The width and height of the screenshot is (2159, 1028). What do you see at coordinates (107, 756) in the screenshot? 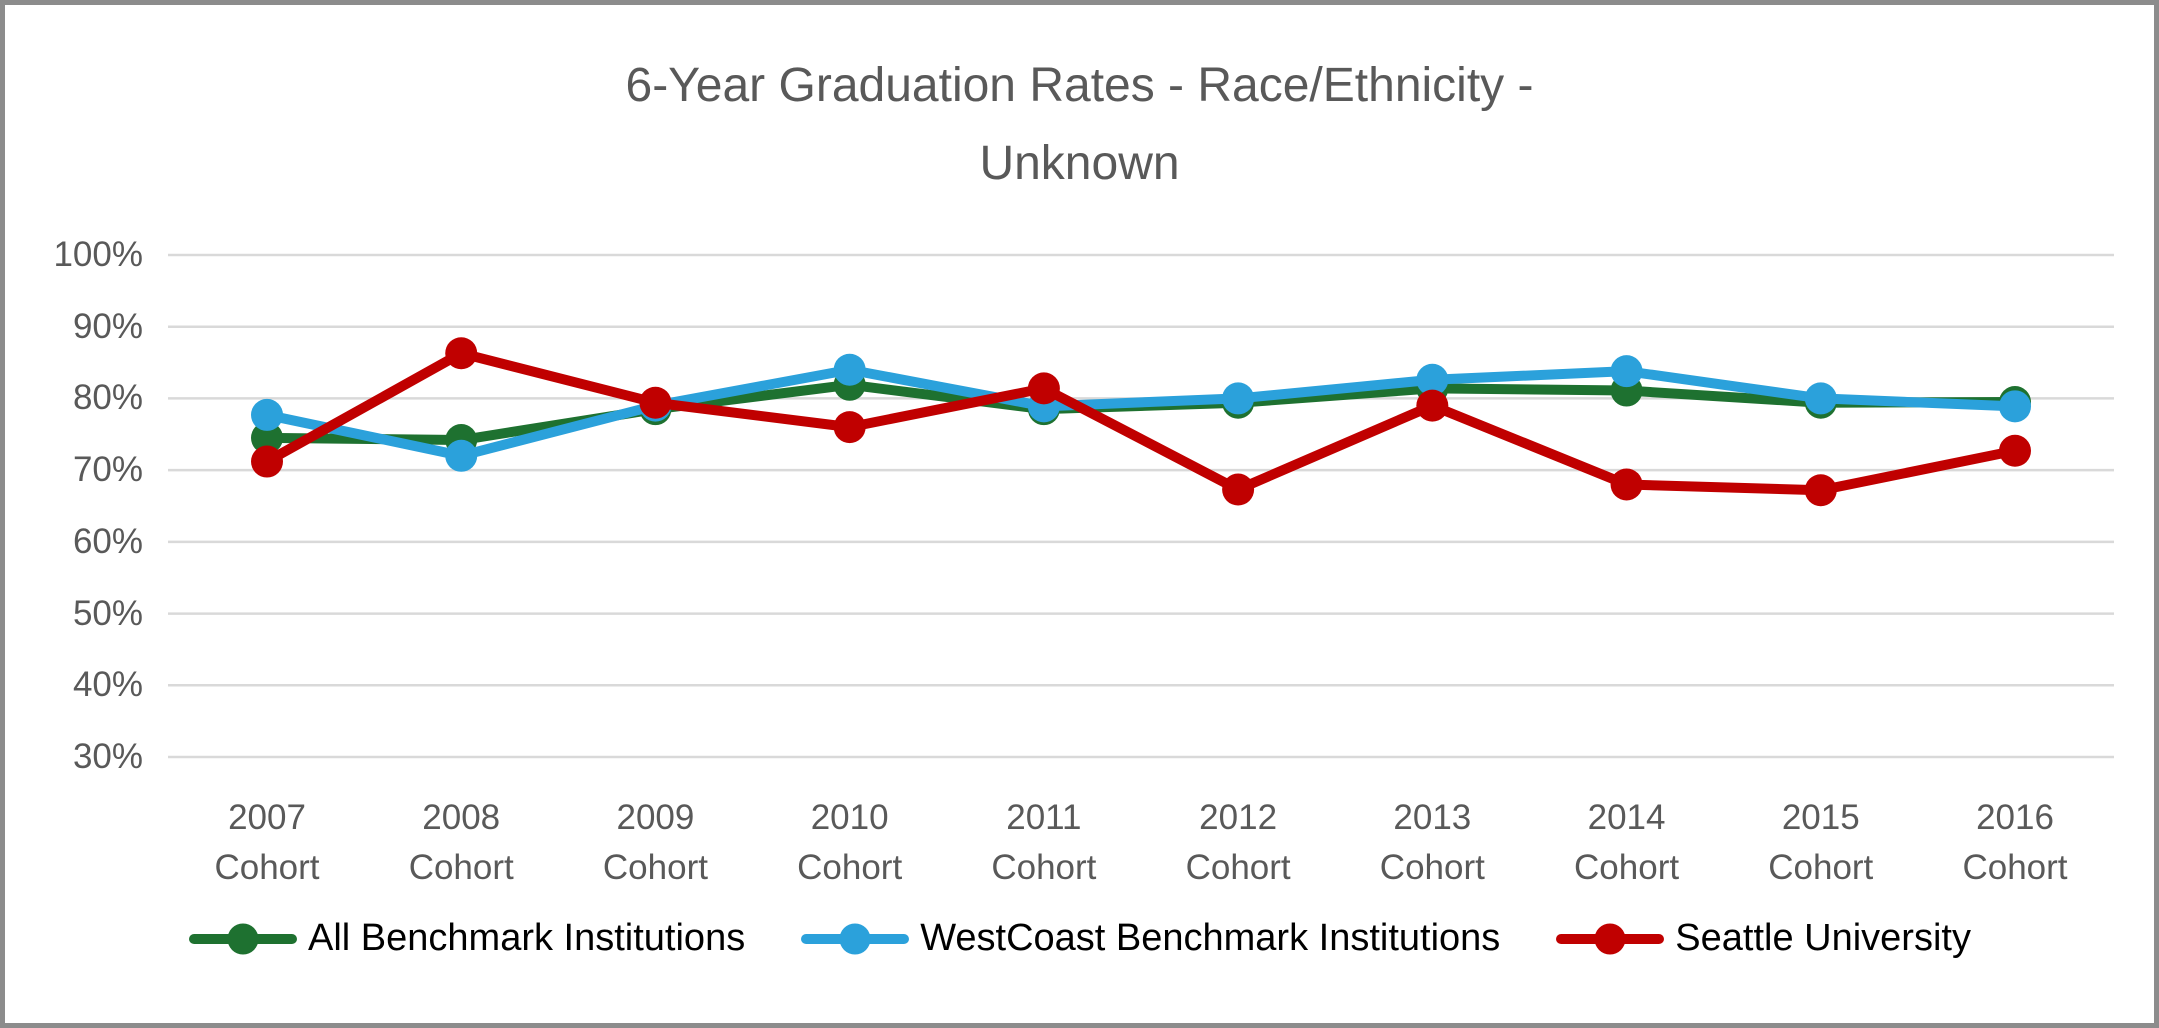
I see `y-axis-tick-label: 30%` at bounding box center [107, 756].